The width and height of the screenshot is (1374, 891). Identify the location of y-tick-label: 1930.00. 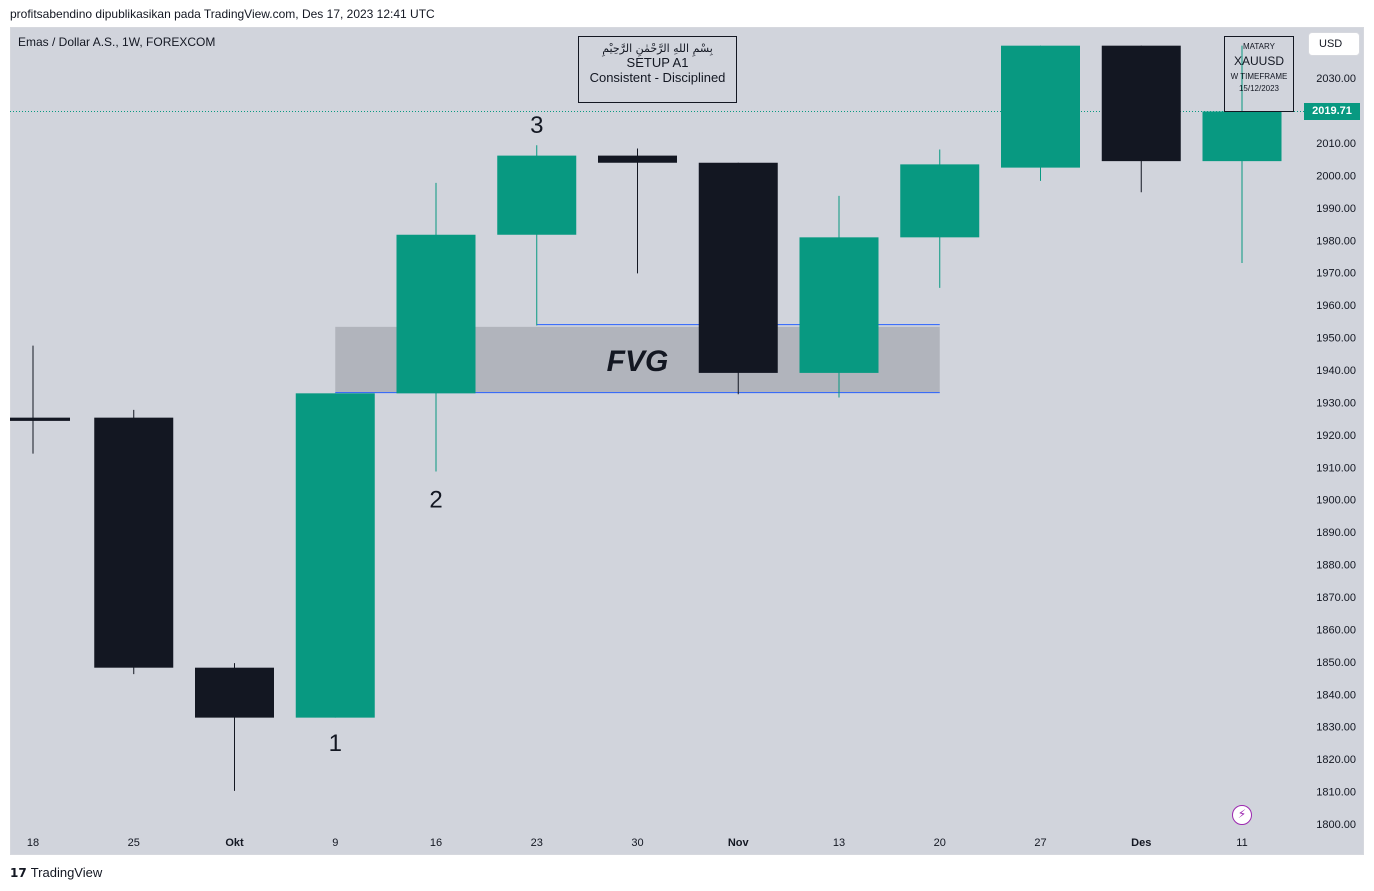
(1336, 403).